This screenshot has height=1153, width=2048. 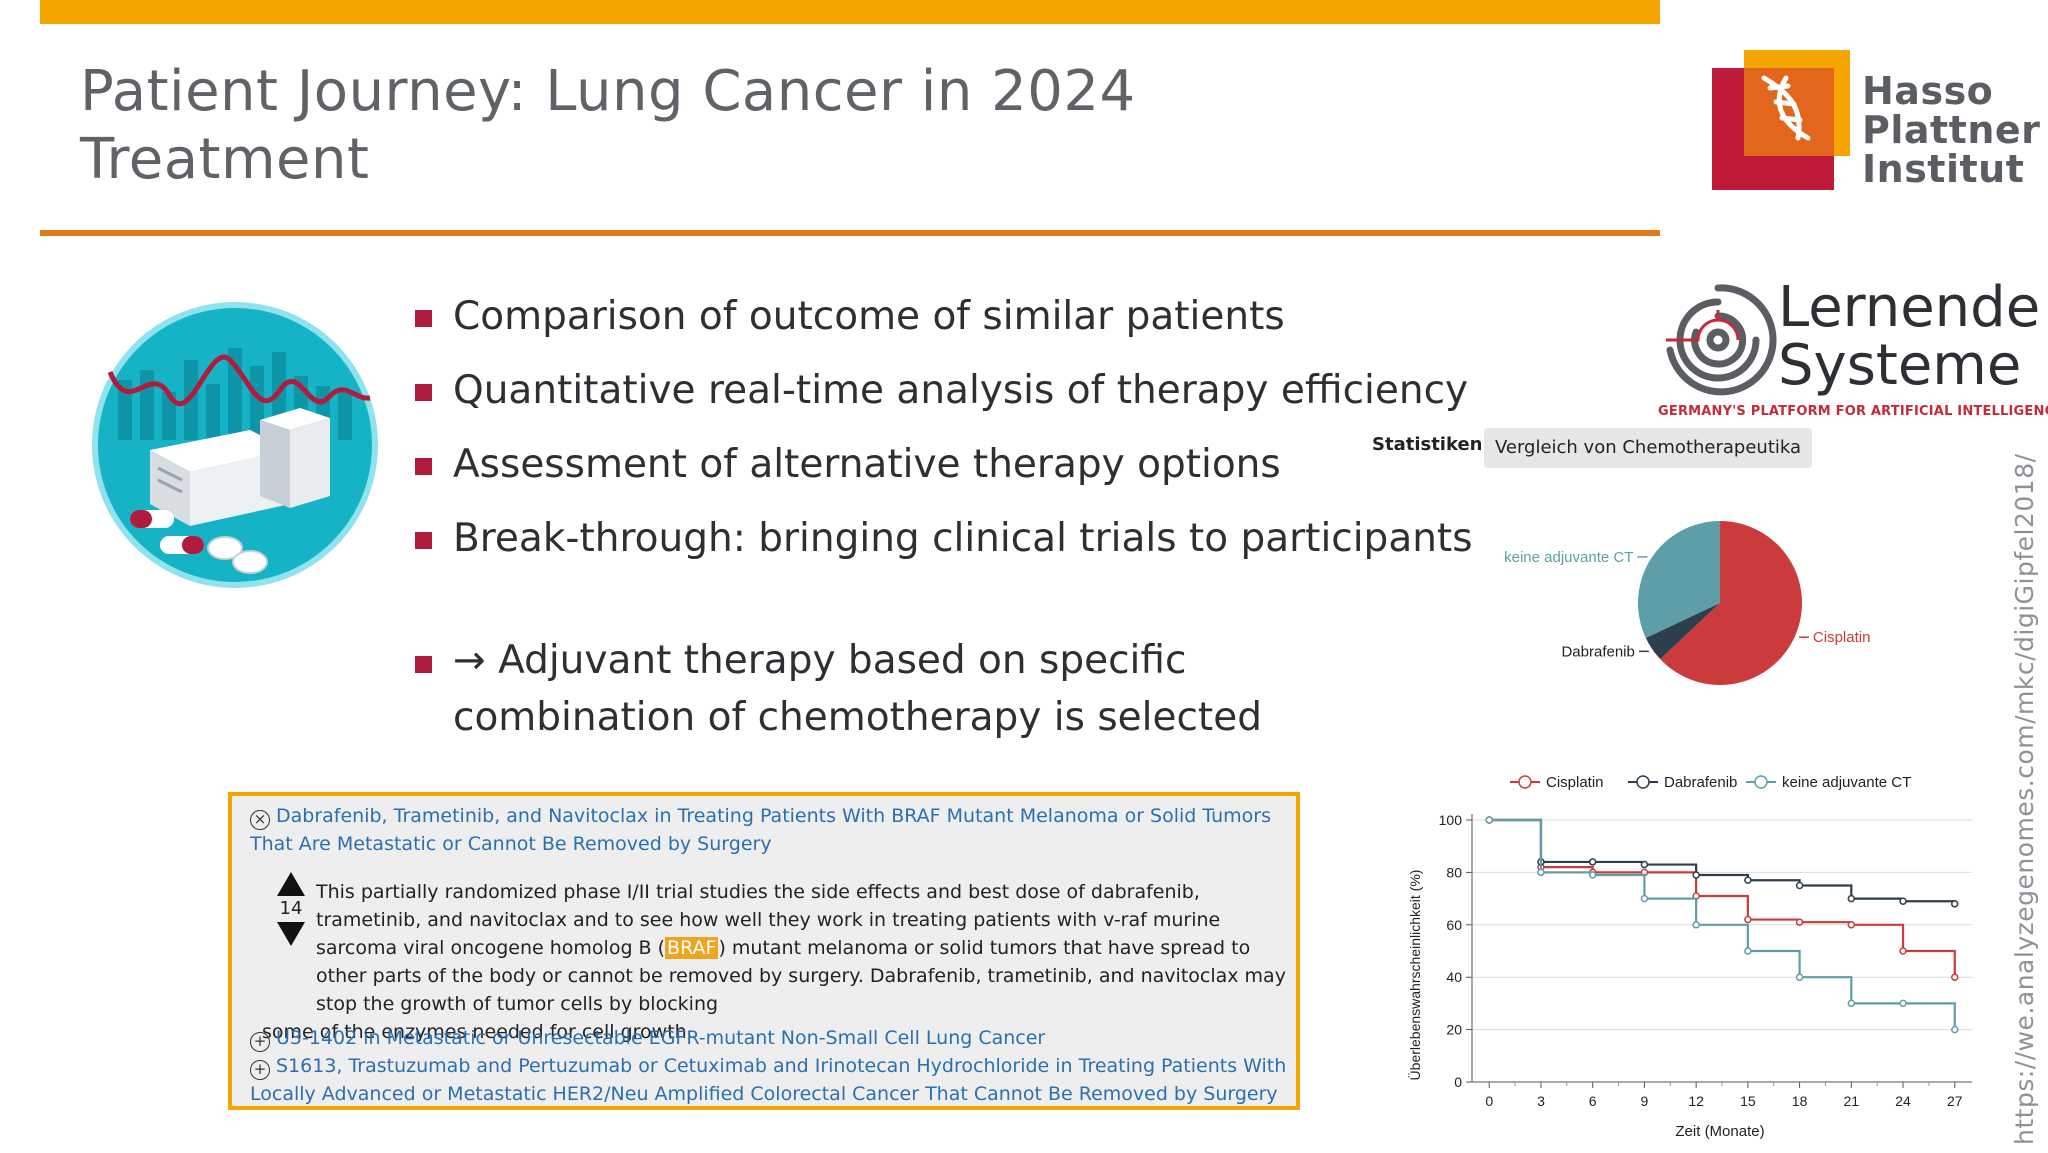 What do you see at coordinates (1489, 1101) in the screenshot?
I see `x-tick-label: 0` at bounding box center [1489, 1101].